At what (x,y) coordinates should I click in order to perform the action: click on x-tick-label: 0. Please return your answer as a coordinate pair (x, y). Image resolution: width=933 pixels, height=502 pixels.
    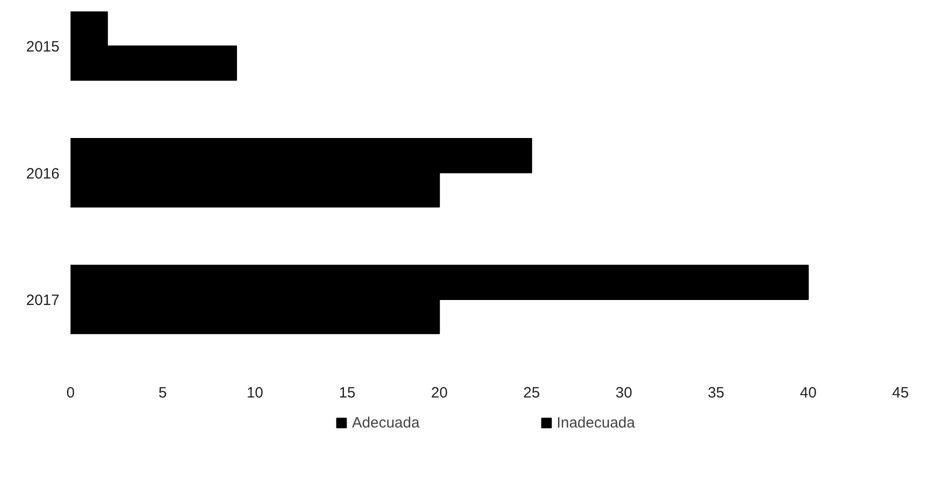
    Looking at the image, I should click on (70, 393).